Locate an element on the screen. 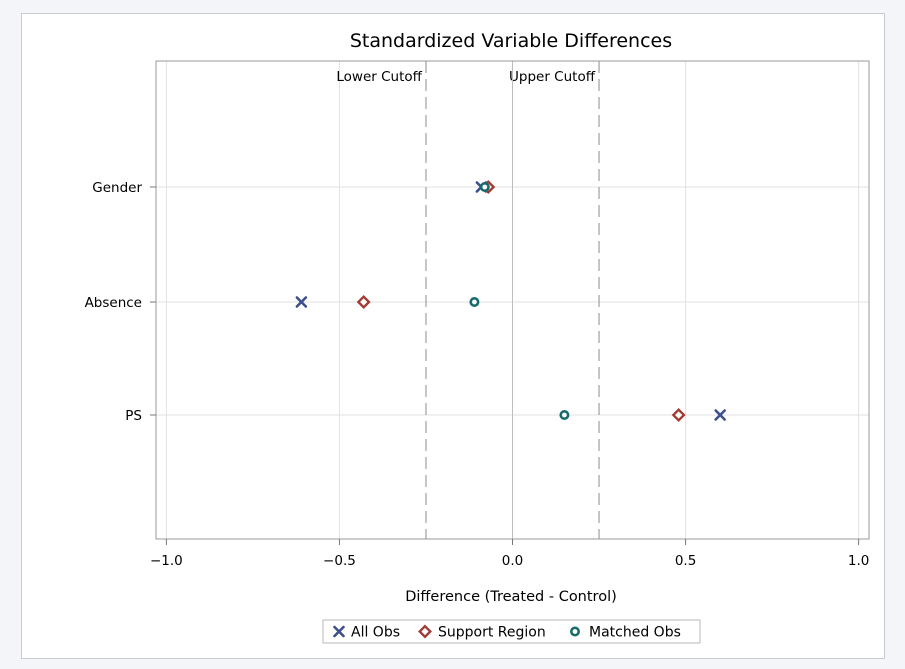 This screenshot has width=905, height=669. legend-marker-diamond is located at coordinates (425, 631).